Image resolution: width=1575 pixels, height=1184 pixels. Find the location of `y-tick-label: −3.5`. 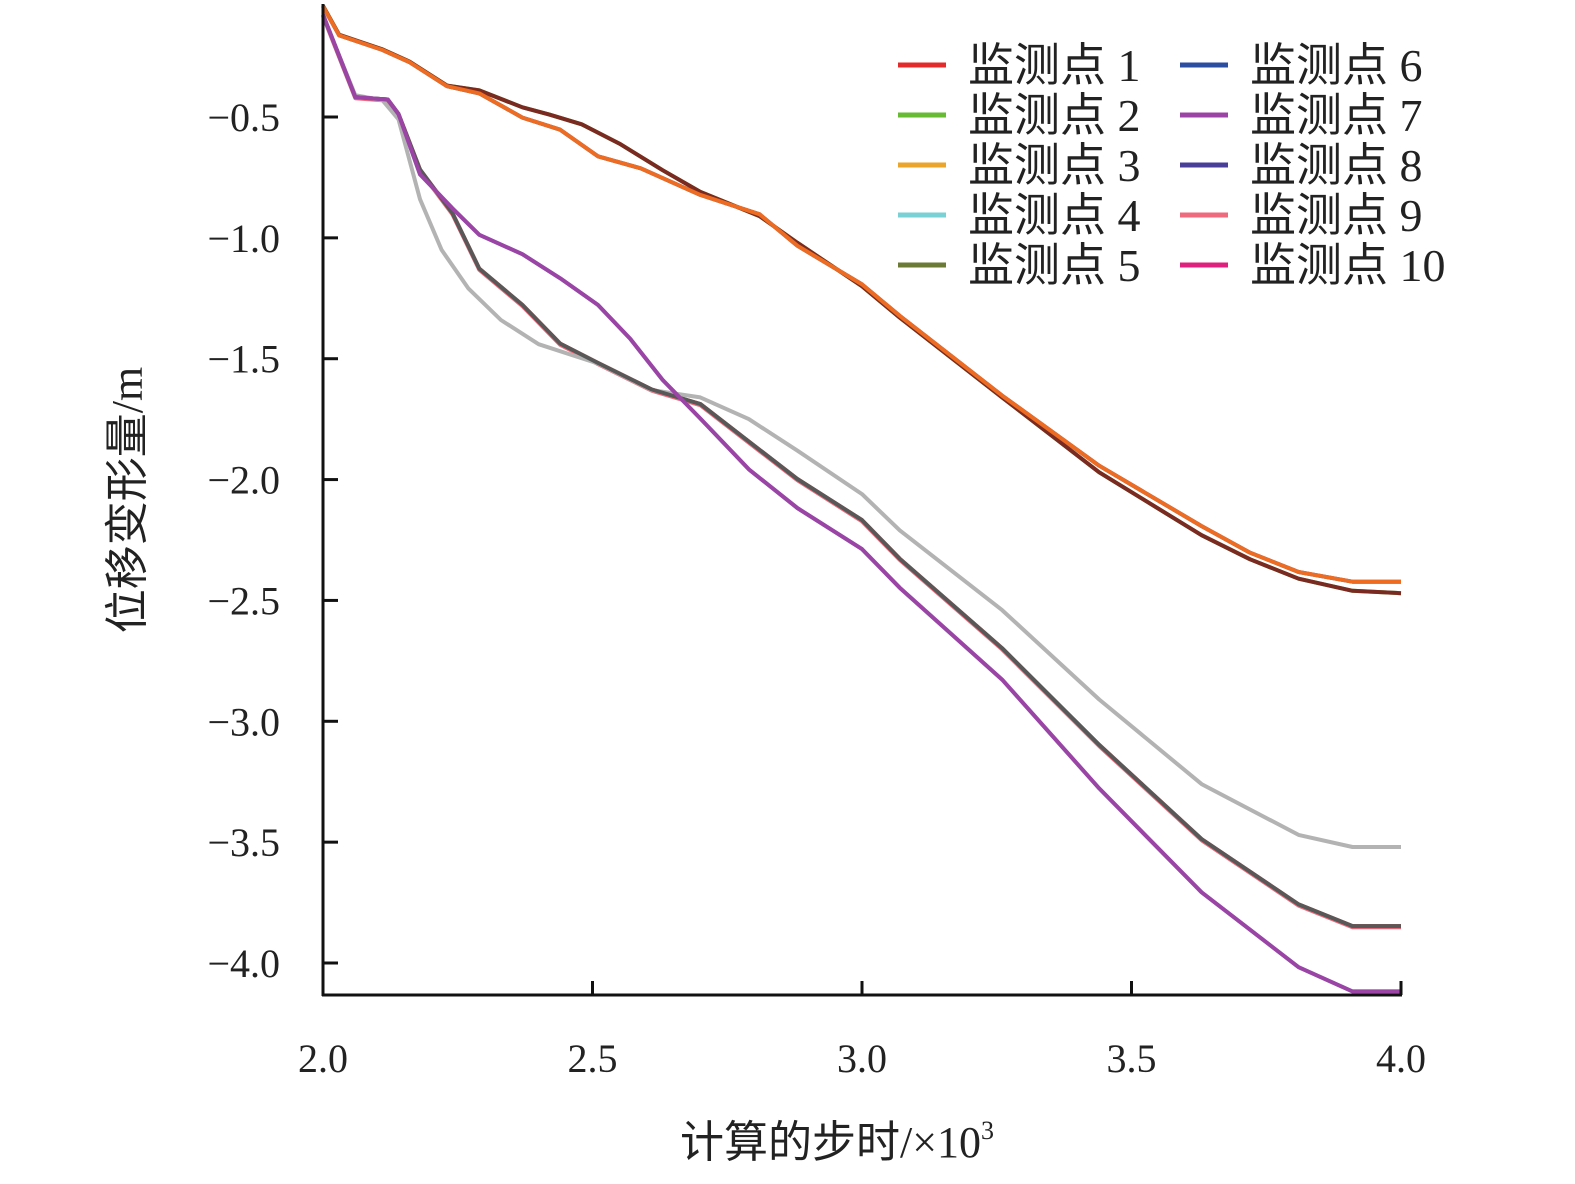

y-tick-label: −3.5 is located at coordinates (243, 842).